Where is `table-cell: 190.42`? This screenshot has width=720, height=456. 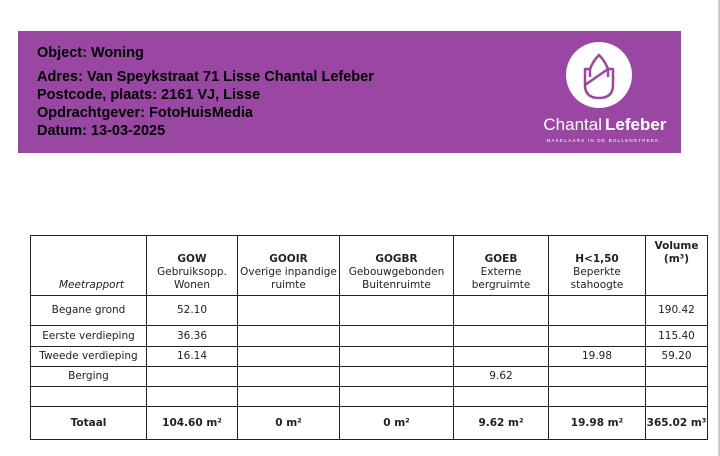
table-cell: 190.42 is located at coordinates (676, 310).